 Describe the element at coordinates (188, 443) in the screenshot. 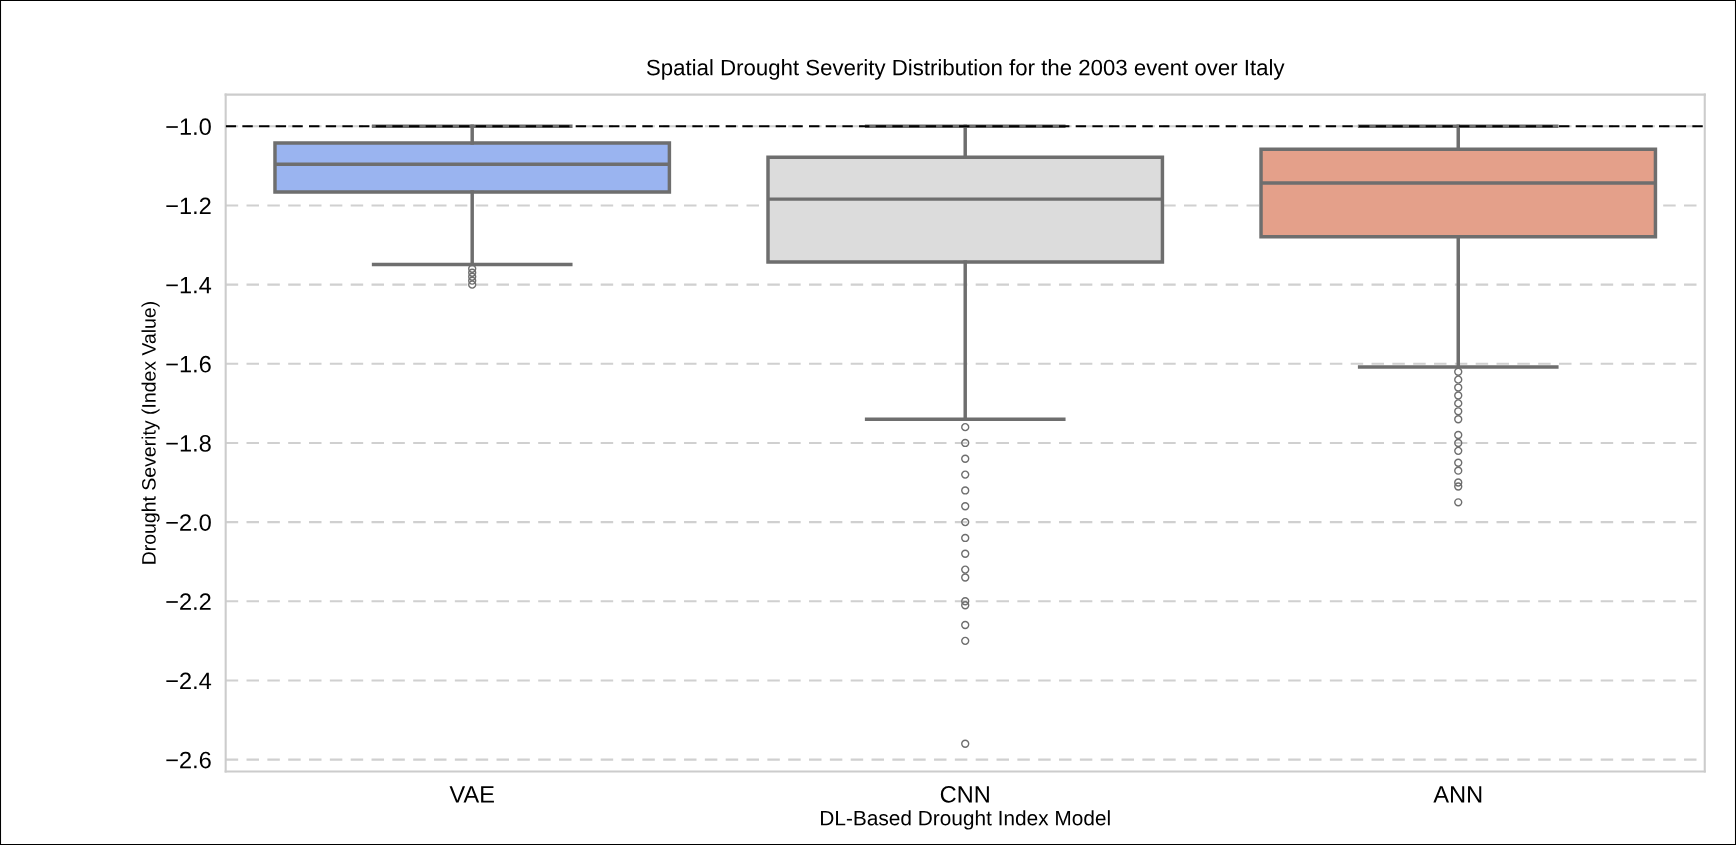

I see `y-tick-label: −1.8` at that location.